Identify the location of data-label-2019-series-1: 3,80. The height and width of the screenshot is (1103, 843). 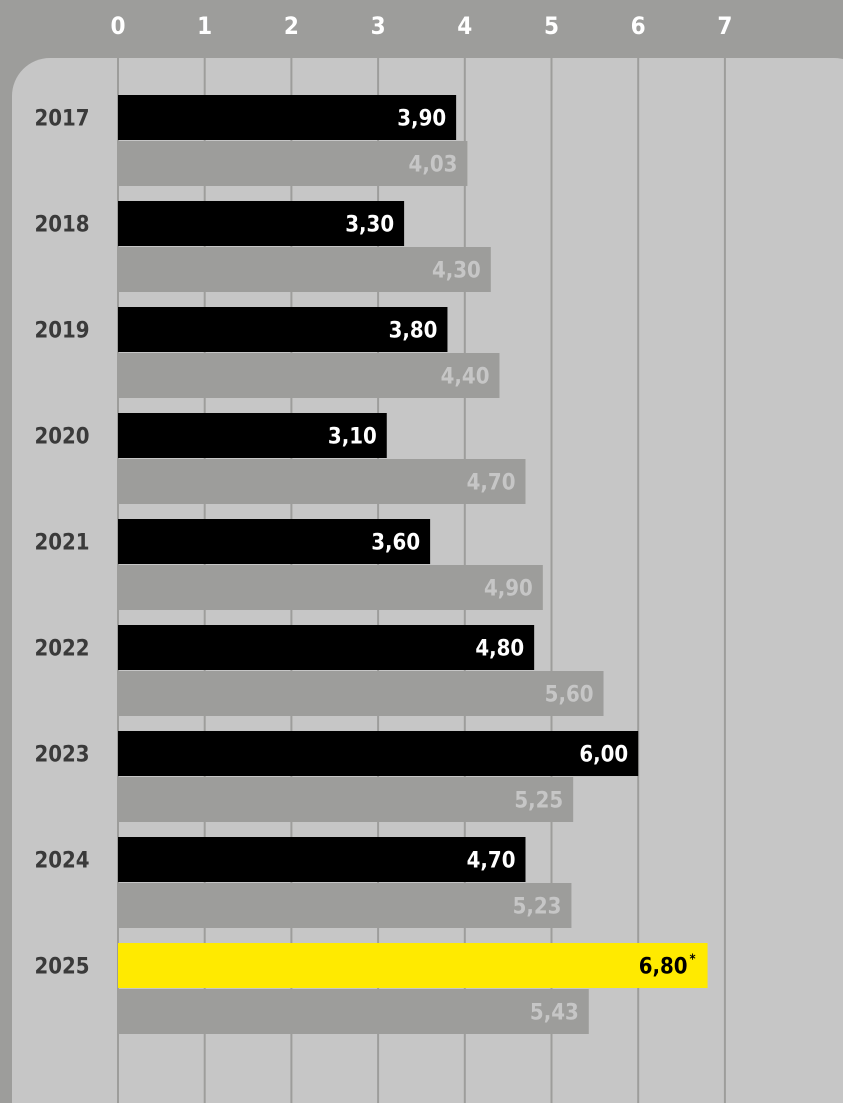
(413, 331).